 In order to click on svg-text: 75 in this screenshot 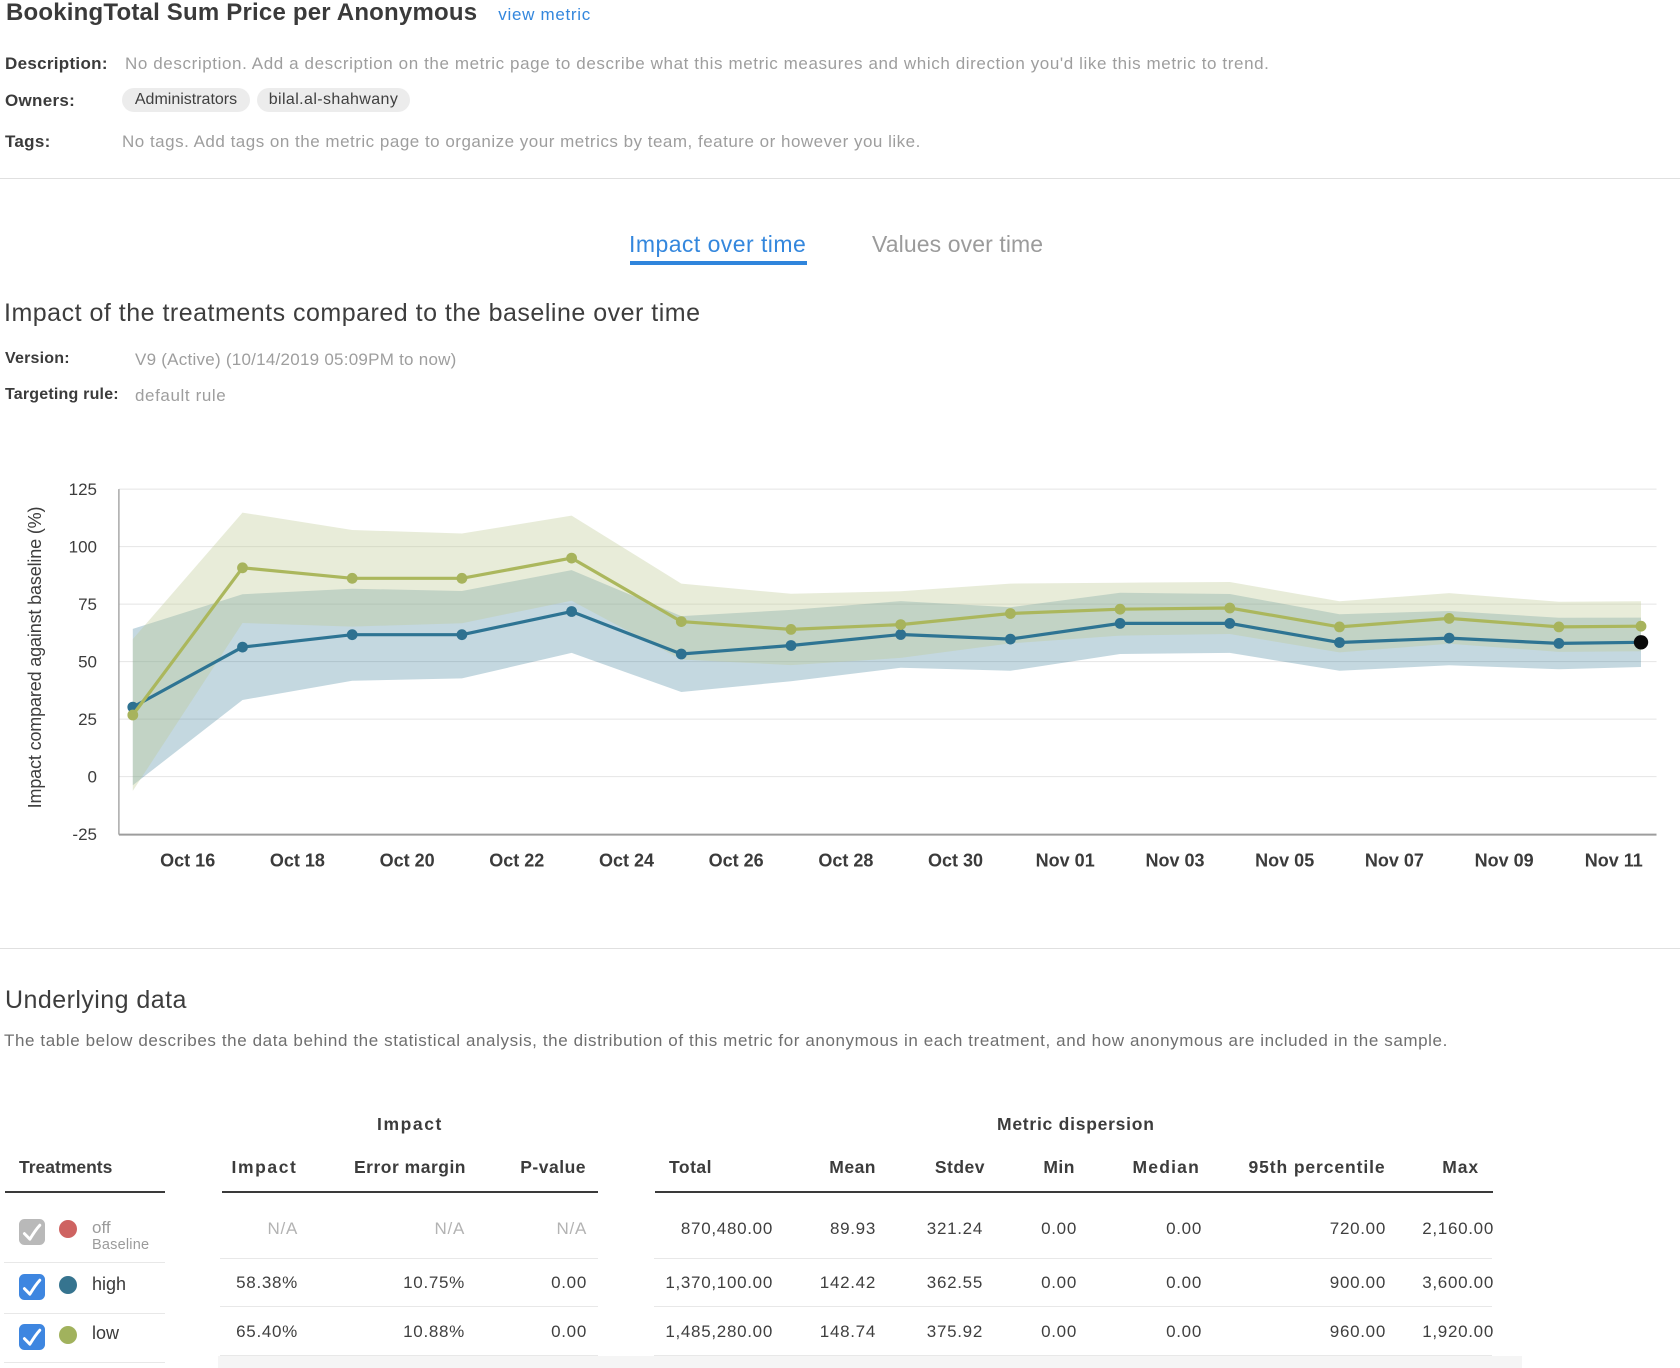, I will do `click(87, 604)`.